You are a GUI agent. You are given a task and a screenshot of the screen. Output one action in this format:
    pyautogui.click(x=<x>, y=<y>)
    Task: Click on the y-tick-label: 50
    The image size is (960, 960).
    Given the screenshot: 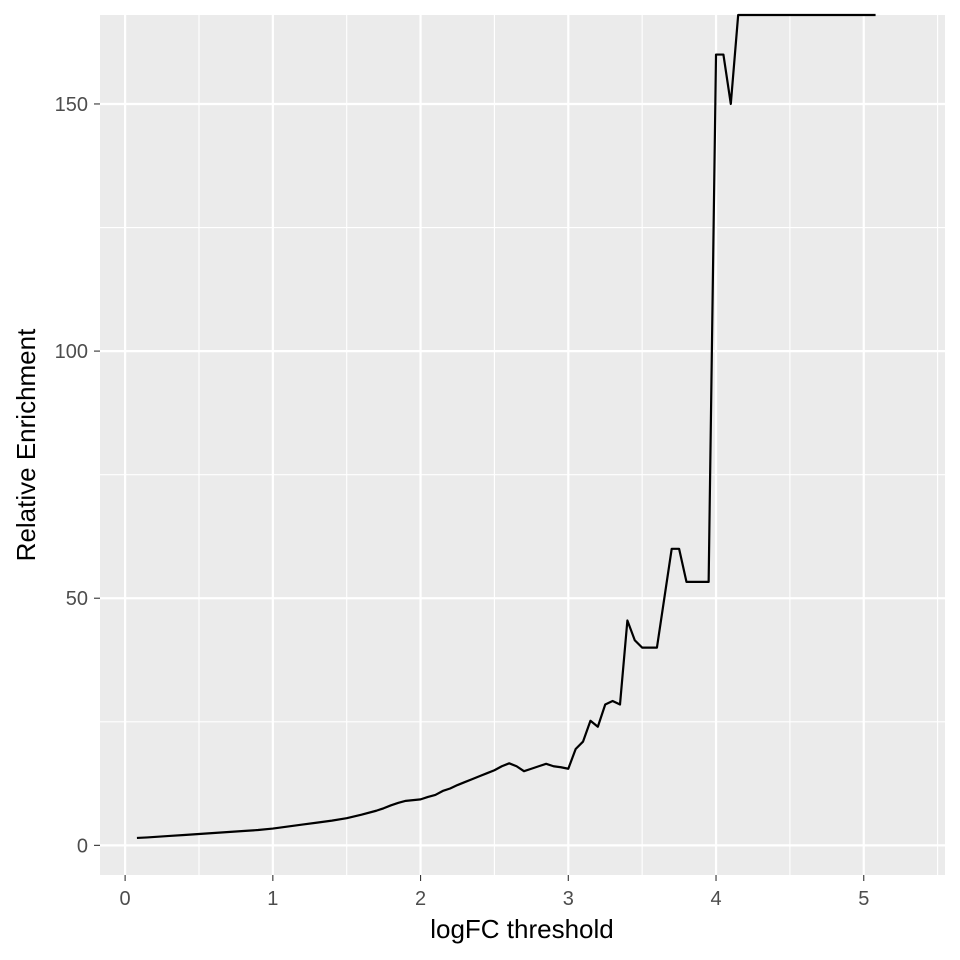 What is the action you would take?
    pyautogui.click(x=77, y=599)
    